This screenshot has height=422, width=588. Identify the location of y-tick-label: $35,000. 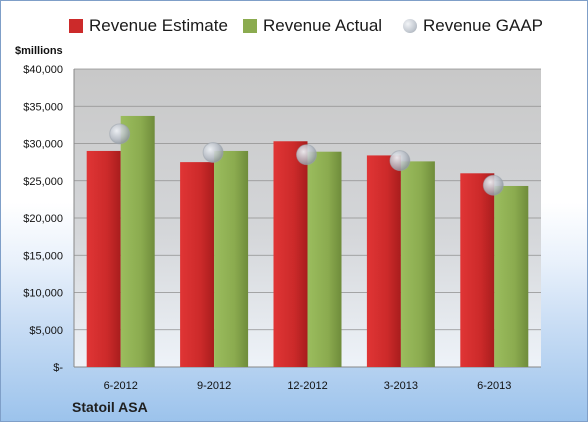
(43, 107).